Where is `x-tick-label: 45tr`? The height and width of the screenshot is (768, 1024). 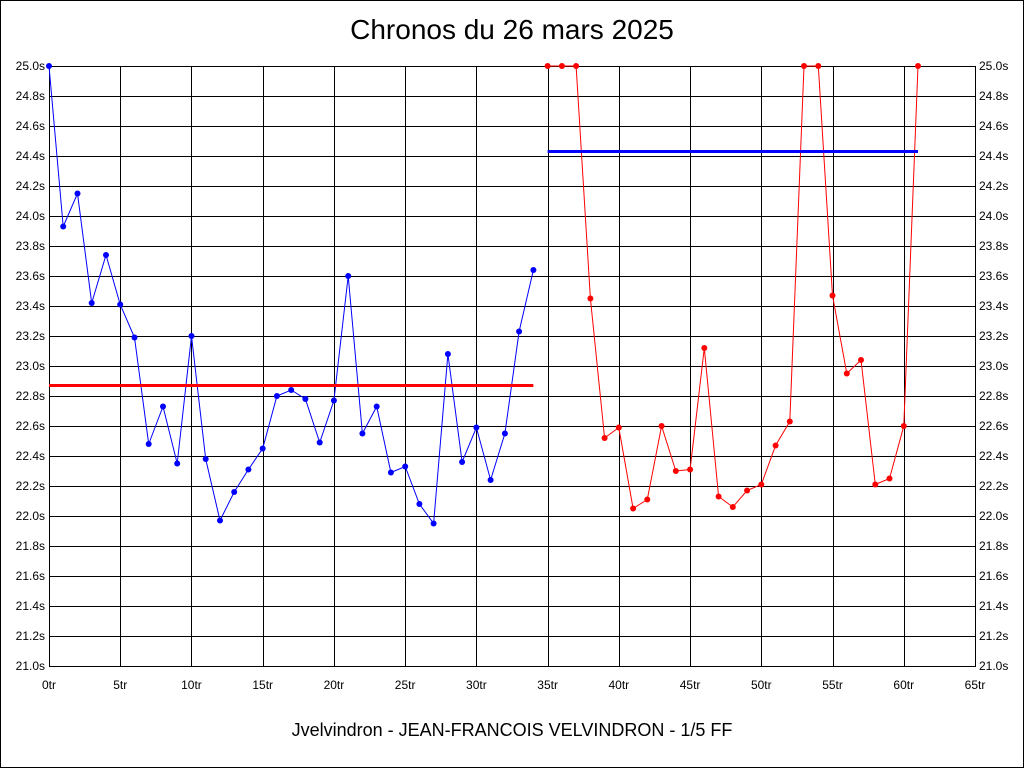
x-tick-label: 45tr is located at coordinates (690, 685).